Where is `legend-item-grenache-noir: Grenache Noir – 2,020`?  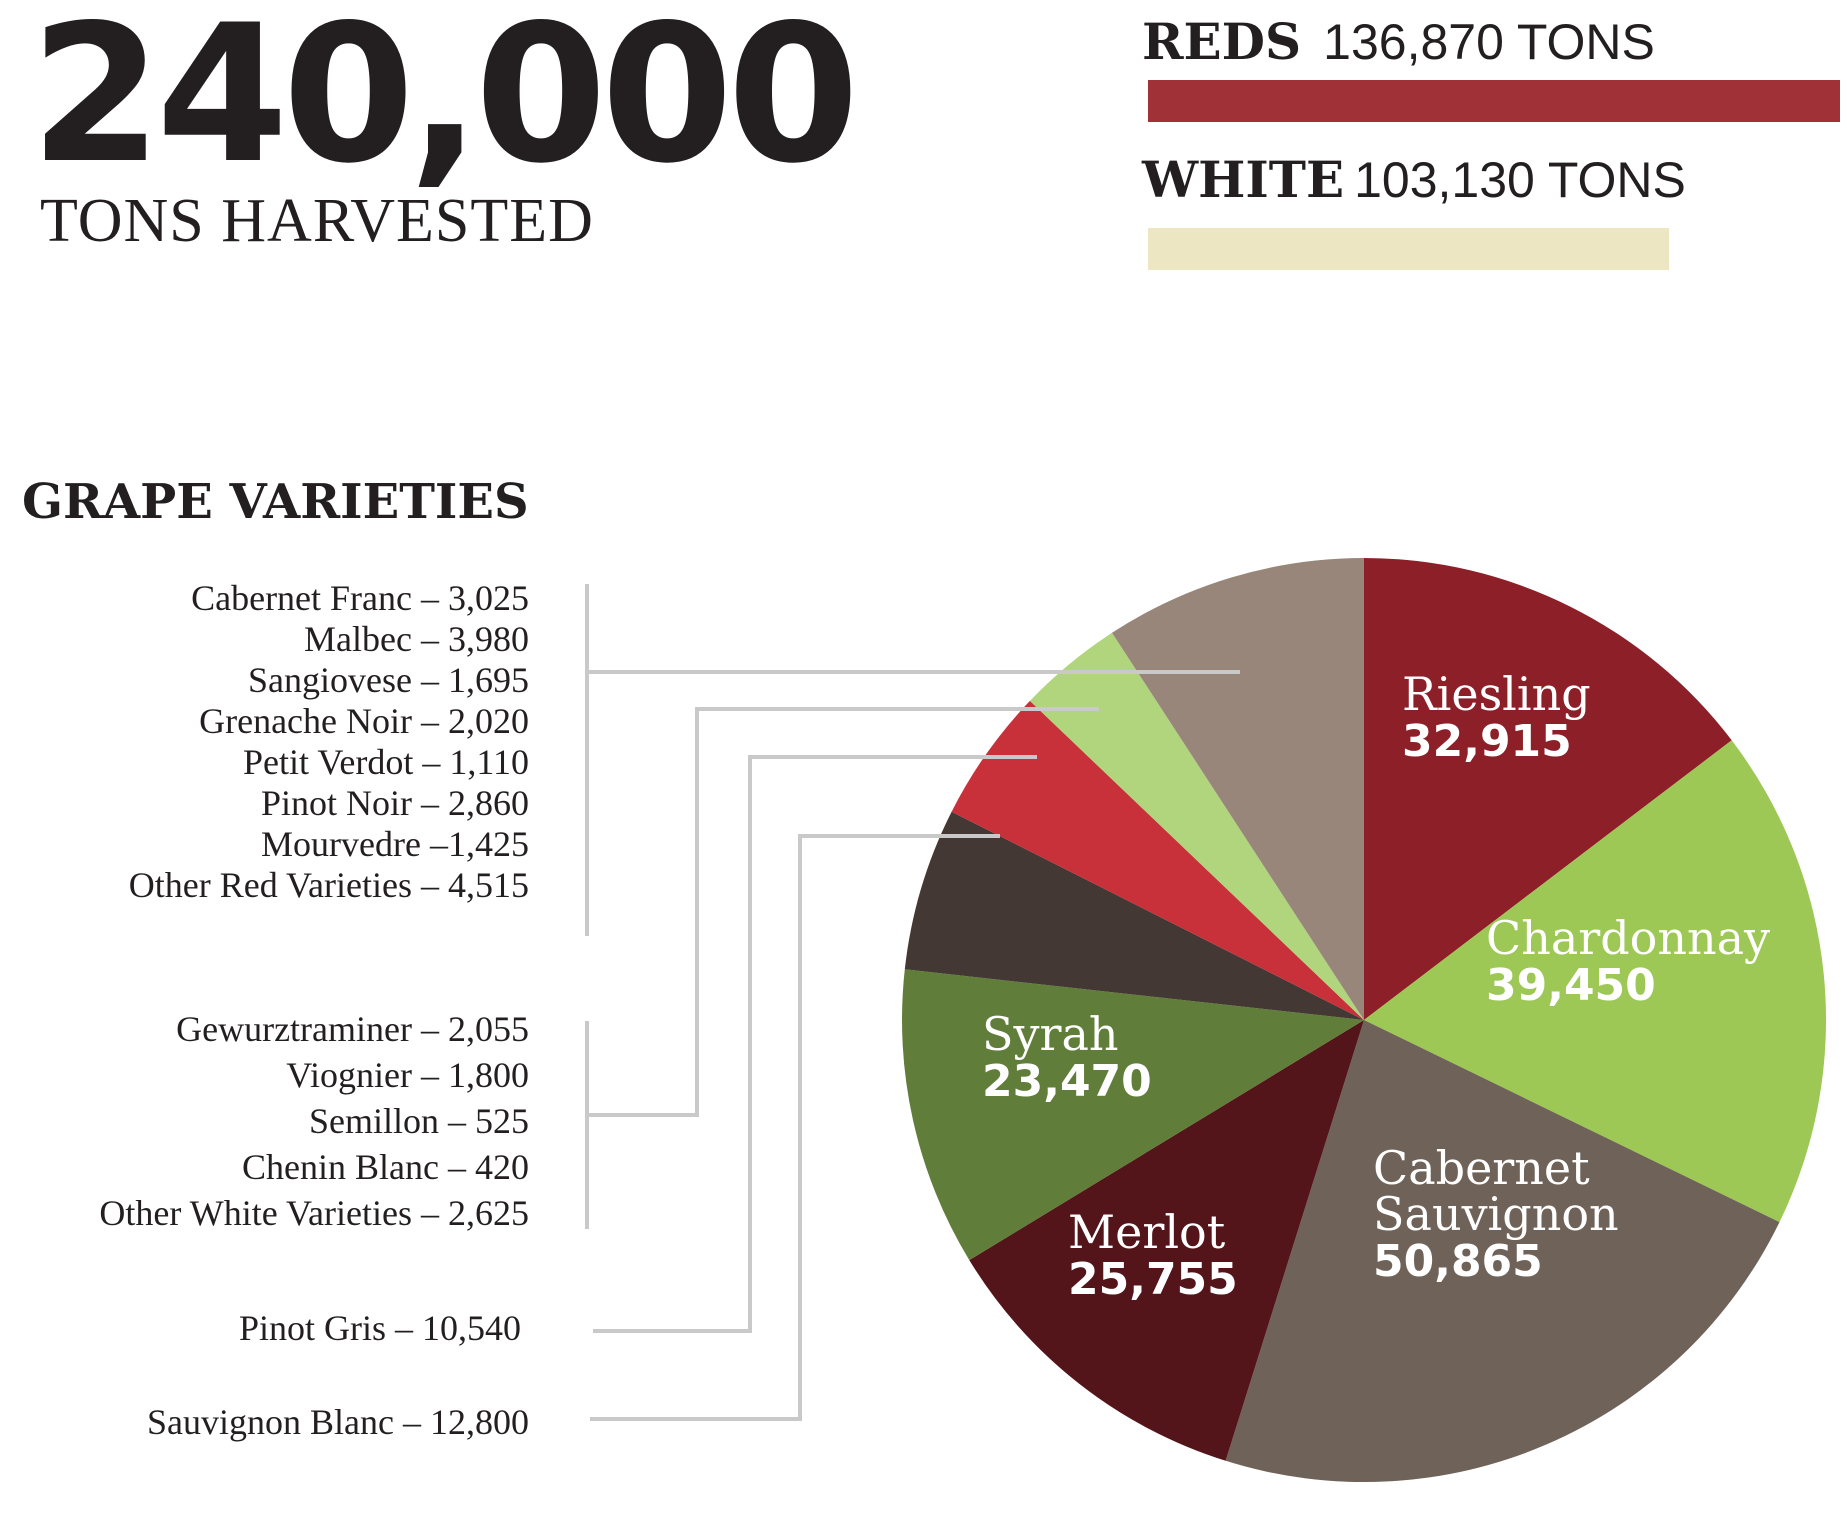 legend-item-grenache-noir: Grenache Noir – 2,020 is located at coordinates (364, 721).